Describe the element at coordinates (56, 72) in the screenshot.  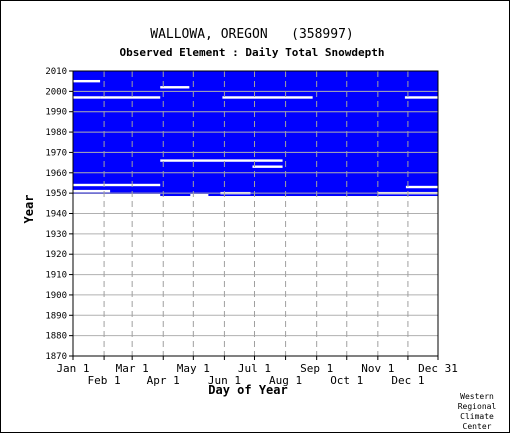
I see `y-tick-label: 2010` at that location.